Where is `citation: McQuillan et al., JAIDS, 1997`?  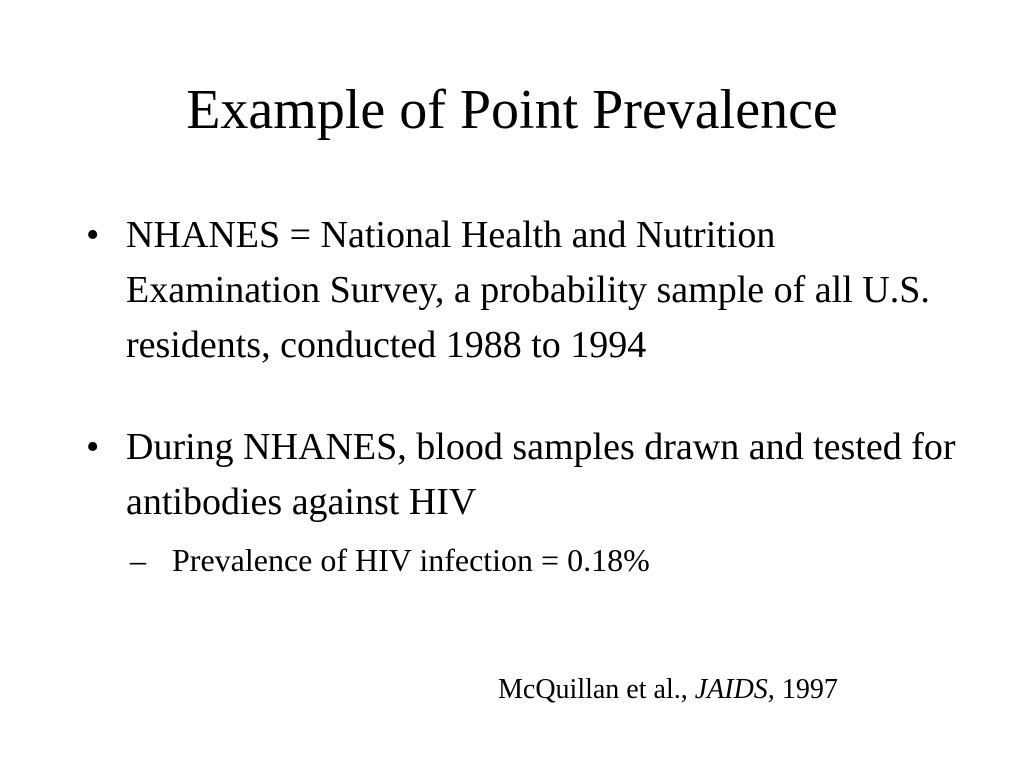
citation: McQuillan et al., JAIDS, 1997 is located at coordinates (668, 690).